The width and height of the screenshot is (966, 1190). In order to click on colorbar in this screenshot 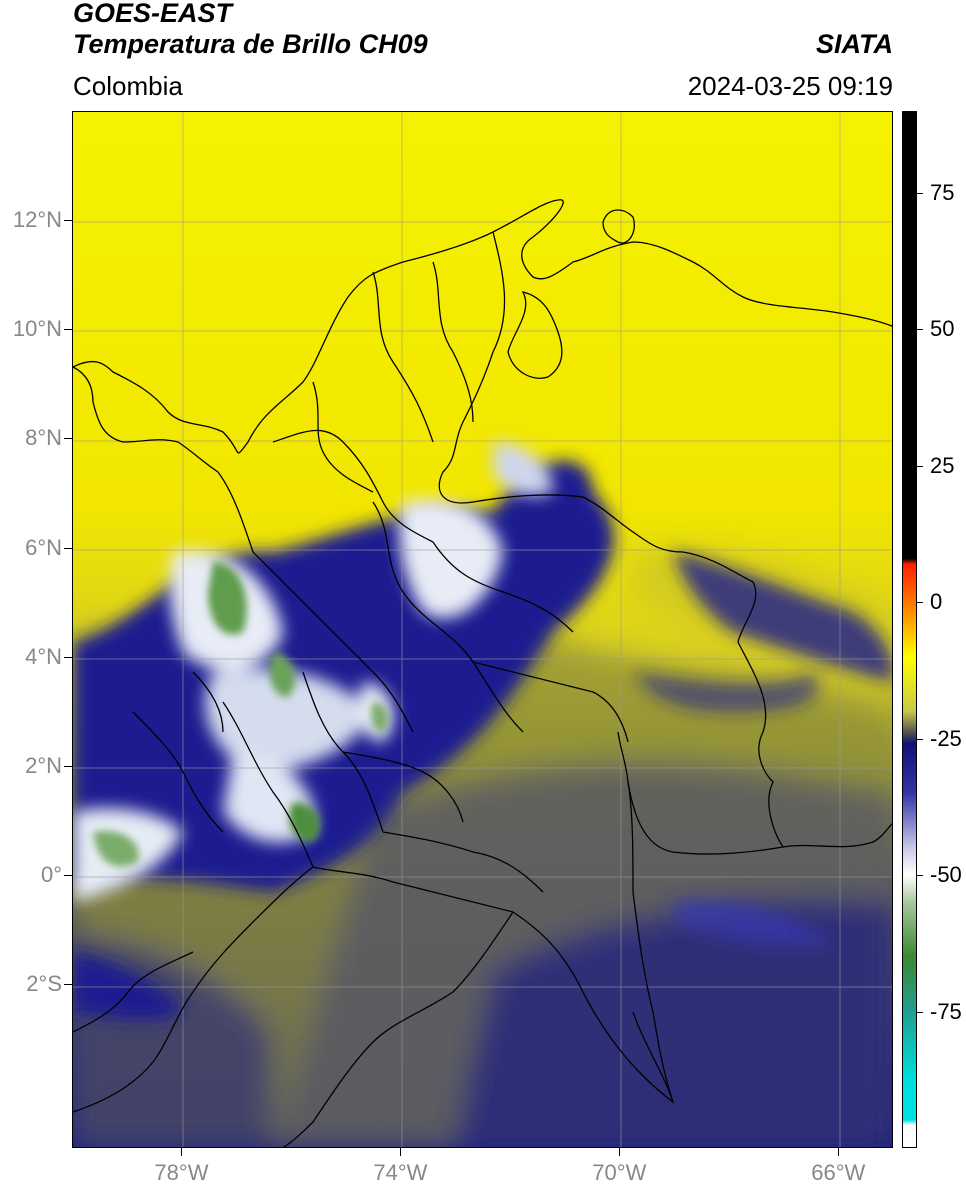, I will do `click(909, 629)`.